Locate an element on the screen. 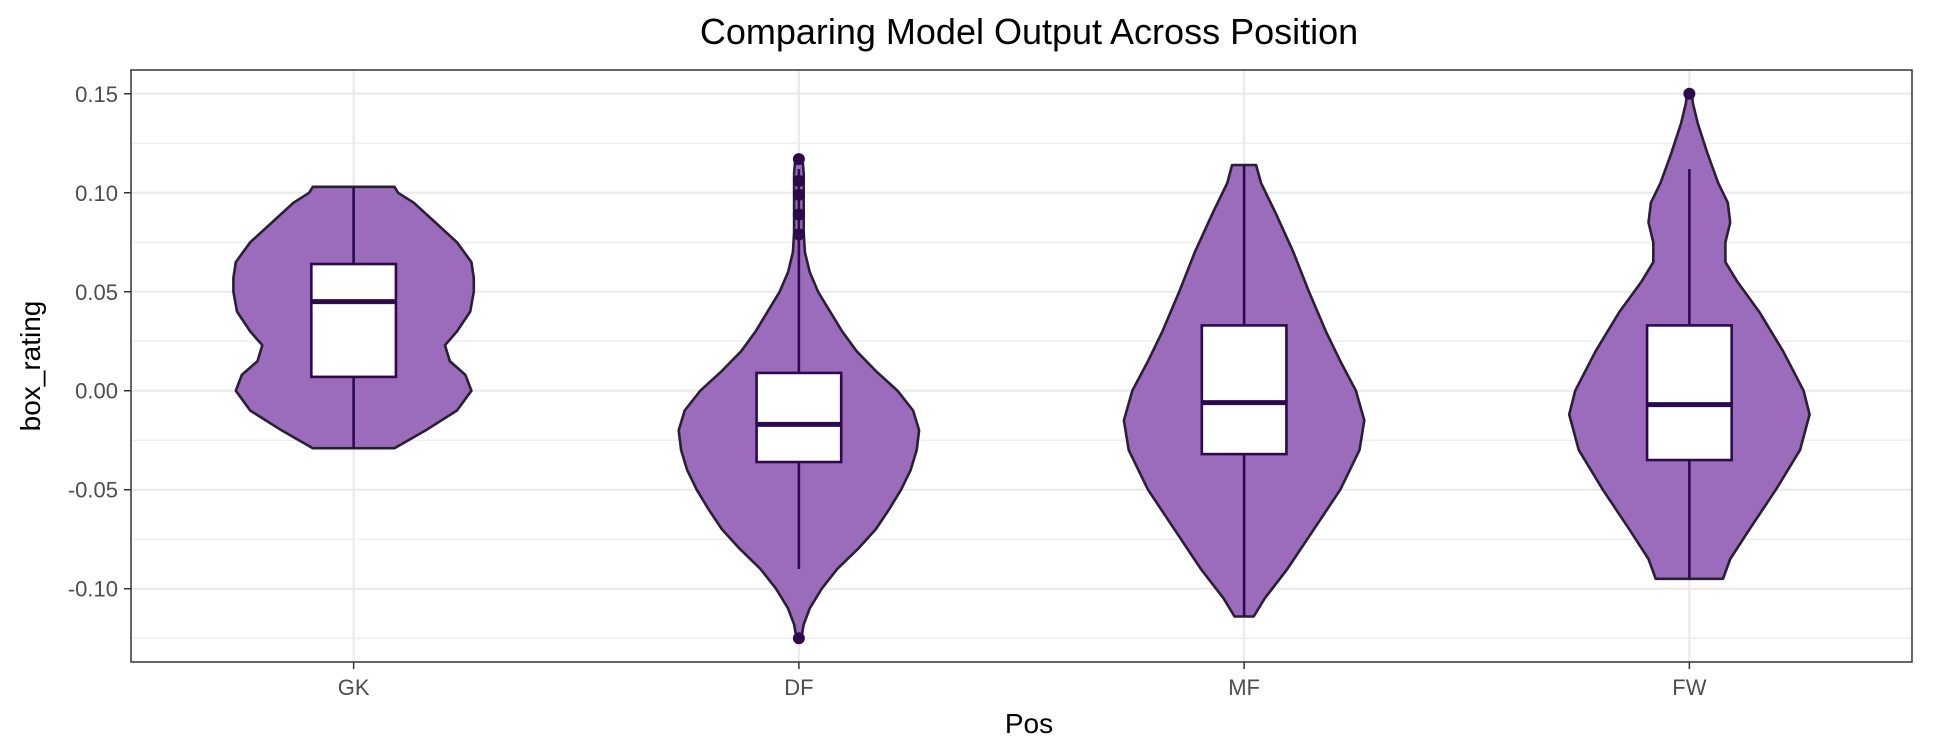 This screenshot has height=756, width=1944. violin-group-df is located at coordinates (799, 399).